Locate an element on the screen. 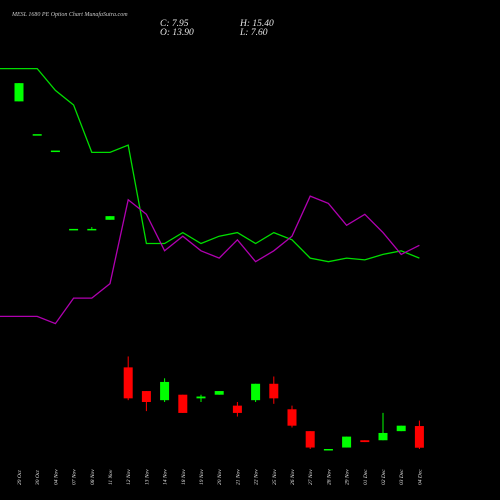 The width and height of the screenshot is (500, 500). x-tick-label: 21 Nov is located at coordinates (238, 477).